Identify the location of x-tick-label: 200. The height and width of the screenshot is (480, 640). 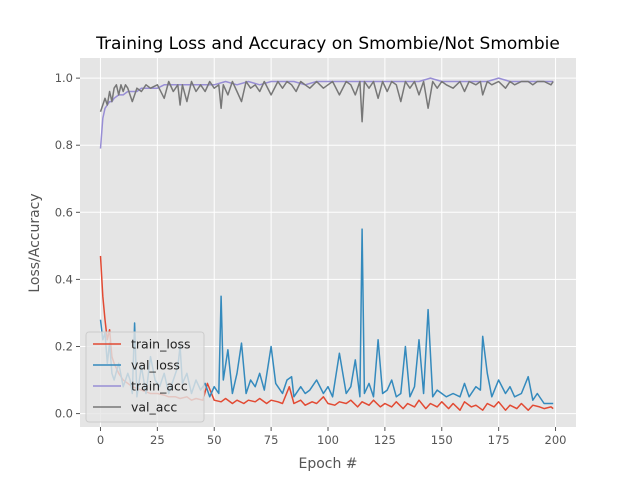
(556, 440).